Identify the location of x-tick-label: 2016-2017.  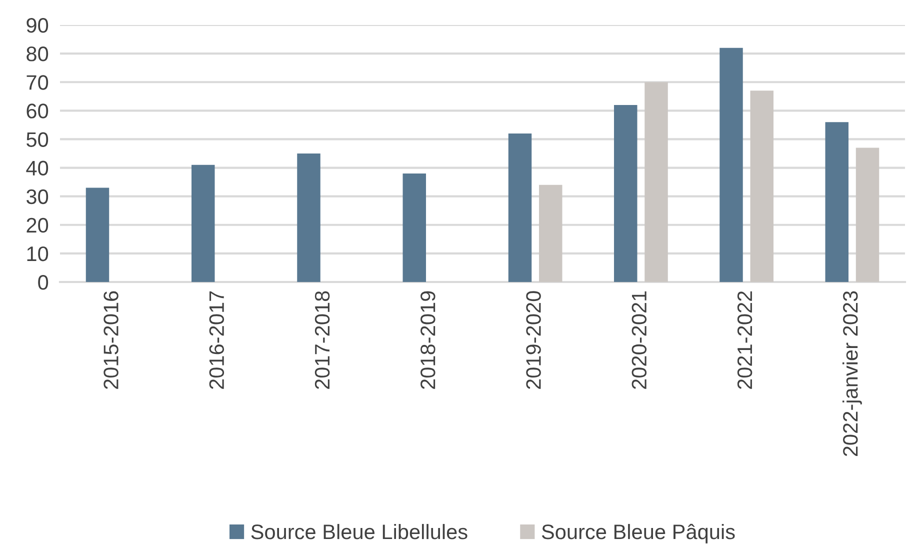
(216, 340).